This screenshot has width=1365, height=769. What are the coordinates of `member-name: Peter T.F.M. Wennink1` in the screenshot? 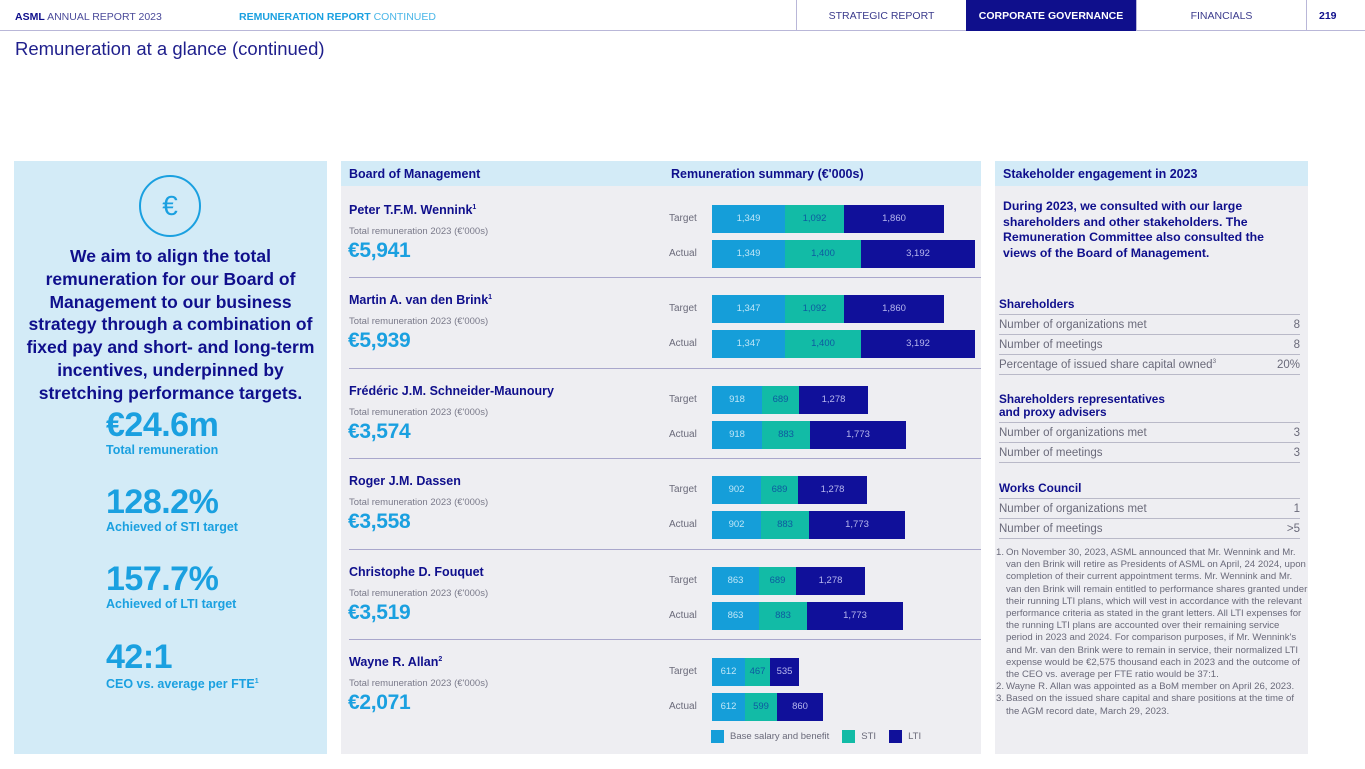 It's located at (412, 210).